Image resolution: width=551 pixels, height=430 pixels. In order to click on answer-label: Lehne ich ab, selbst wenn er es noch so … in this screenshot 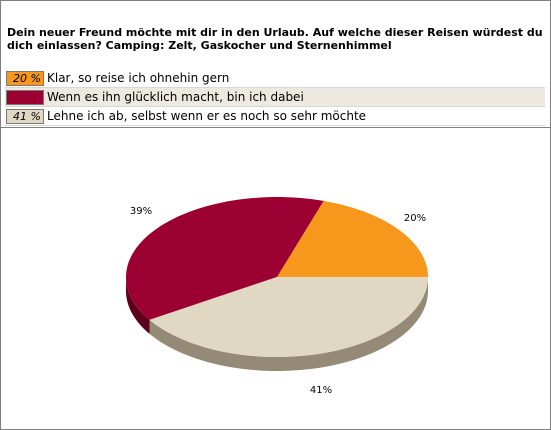, I will do `click(207, 116)`.